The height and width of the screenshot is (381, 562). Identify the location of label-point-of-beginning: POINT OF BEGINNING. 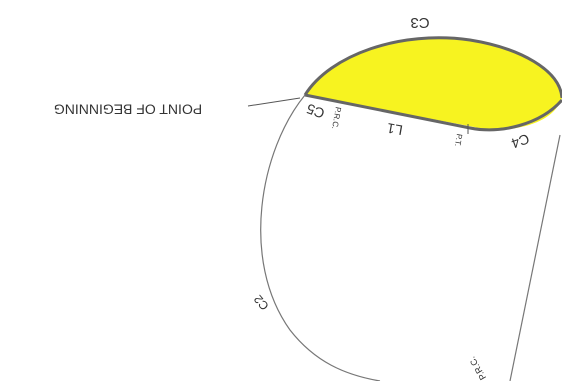
(128, 109).